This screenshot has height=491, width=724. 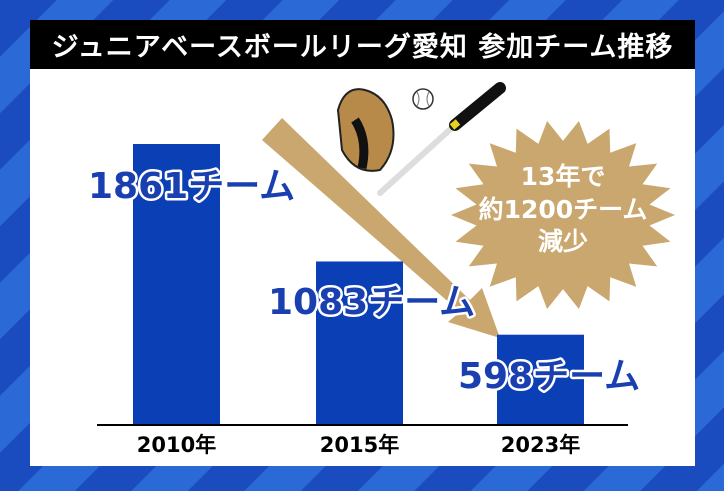 I want to click on bat-illustration, so click(x=441, y=139).